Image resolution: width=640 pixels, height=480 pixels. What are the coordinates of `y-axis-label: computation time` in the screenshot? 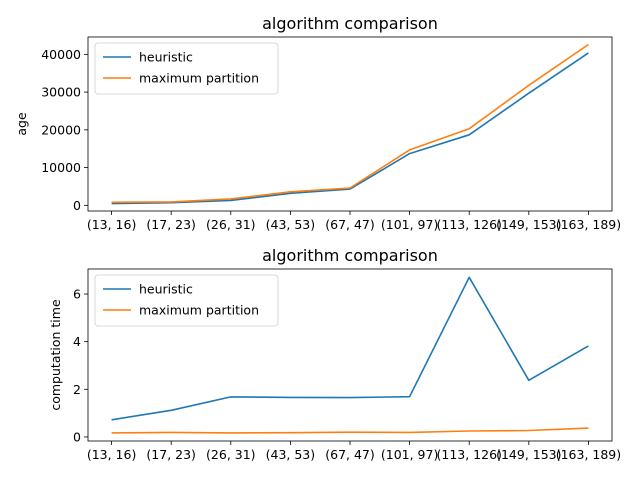 It's located at (55, 355).